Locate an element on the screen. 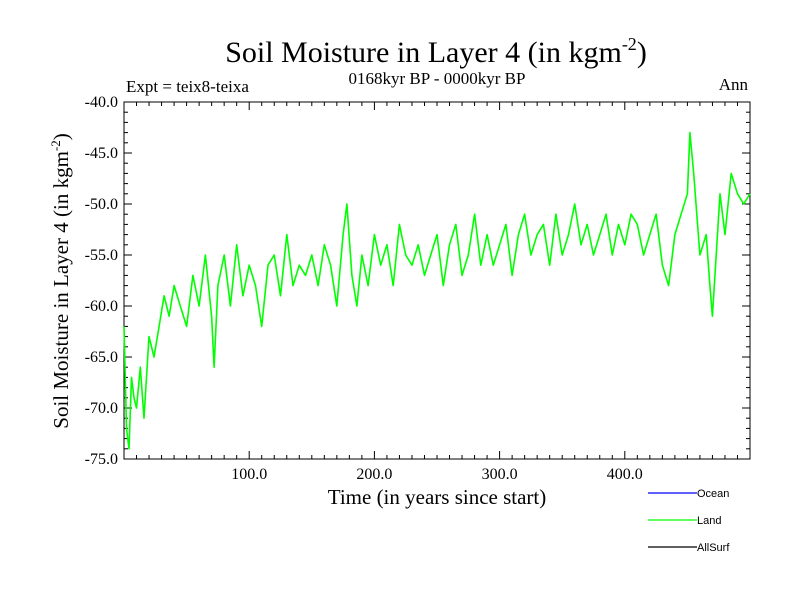  y-tick-label: -60.0 is located at coordinates (101, 306).